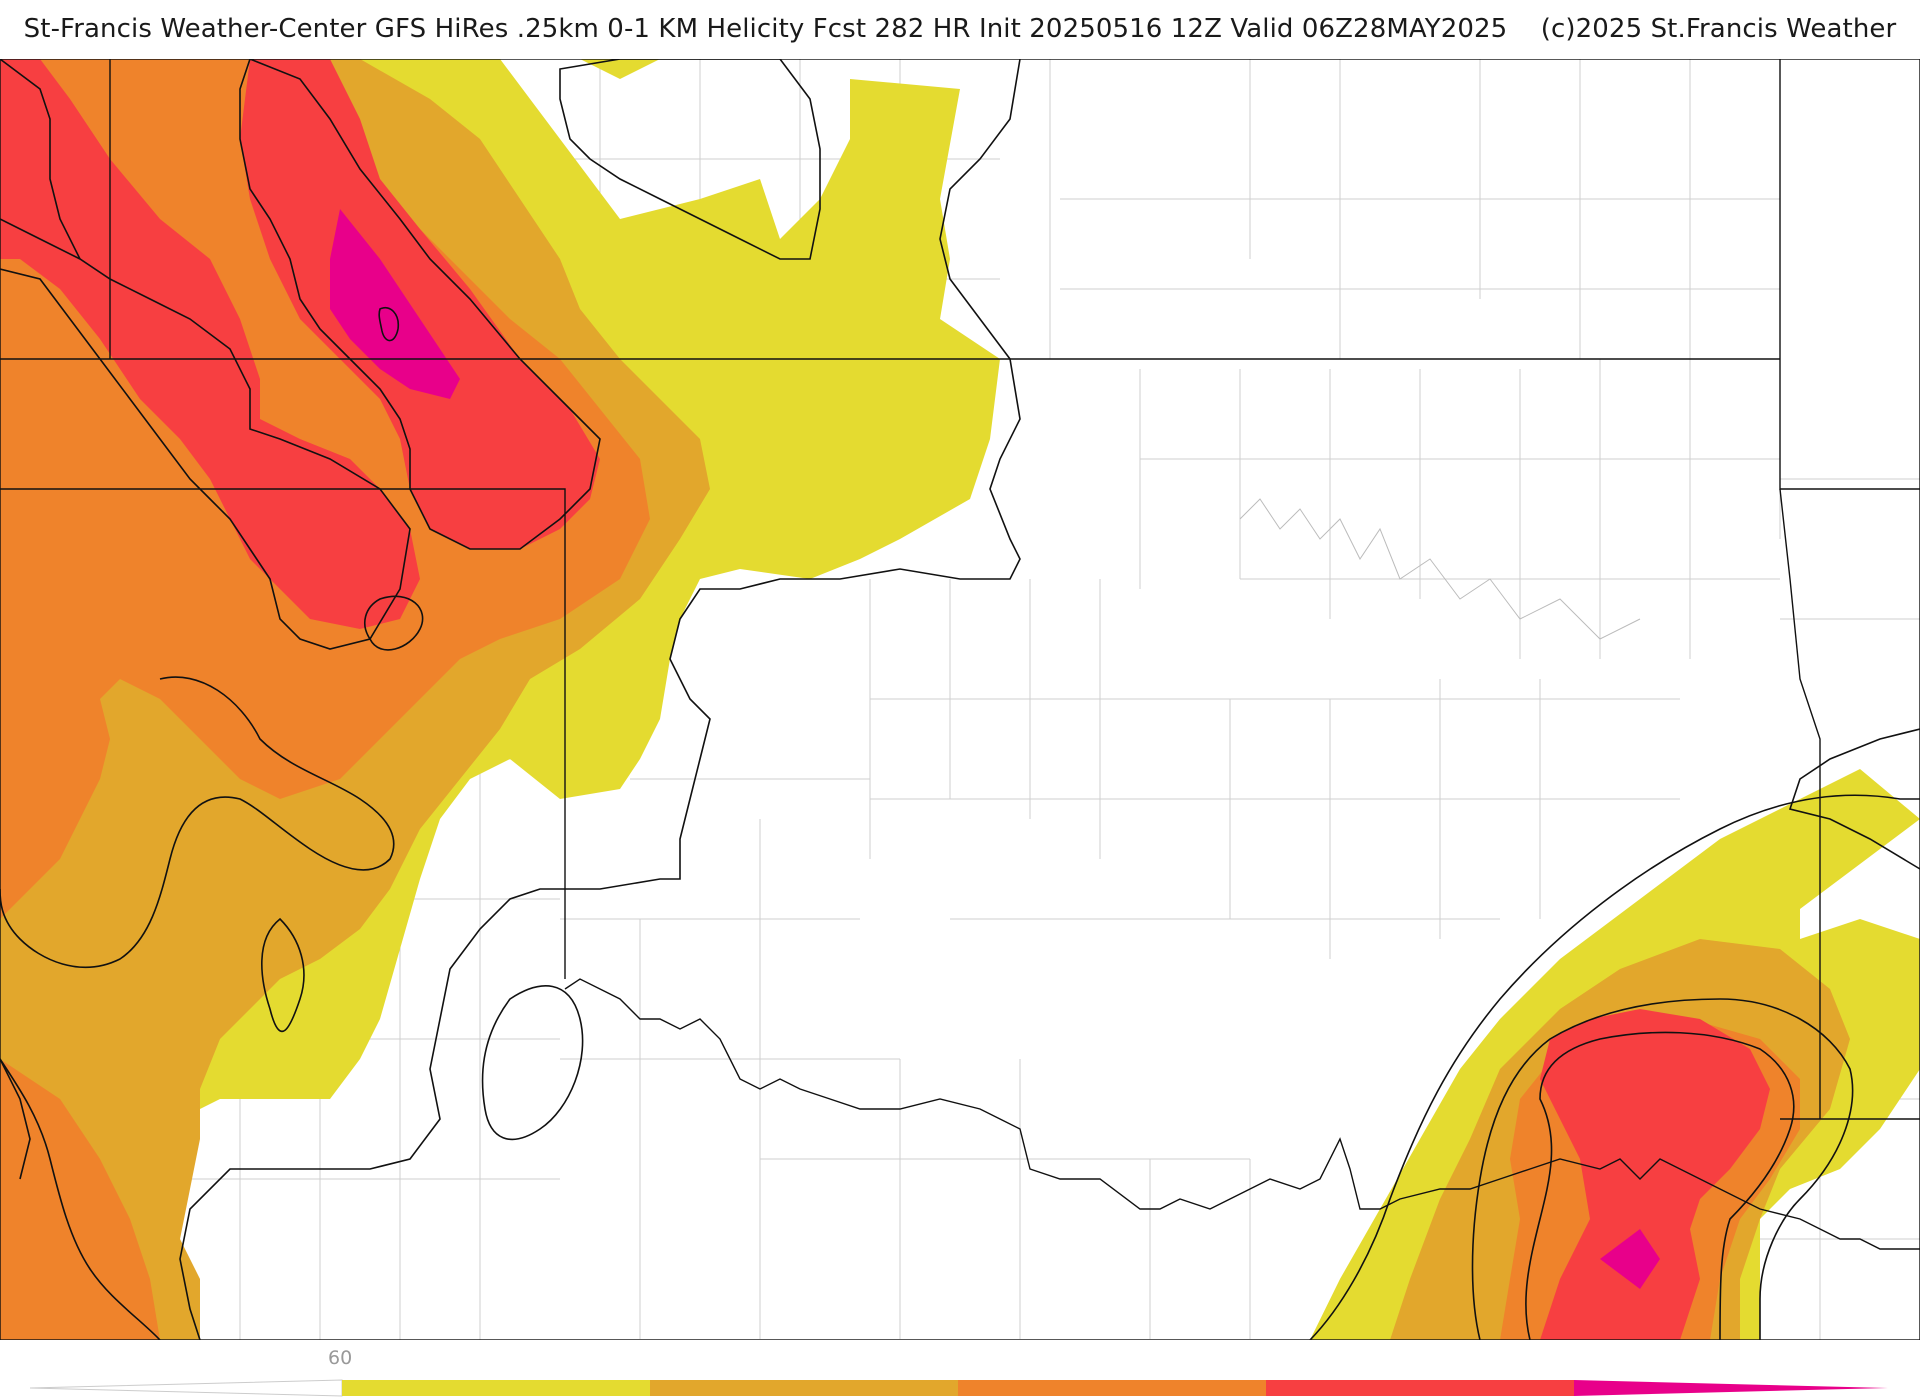 This screenshot has height=1400, width=1920. I want to click on colorbar-under-triangle, so click(186, 1388).